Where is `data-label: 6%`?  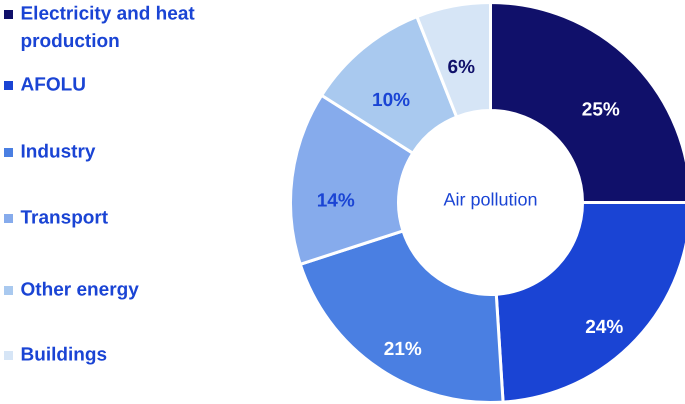 data-label: 6% is located at coordinates (462, 67).